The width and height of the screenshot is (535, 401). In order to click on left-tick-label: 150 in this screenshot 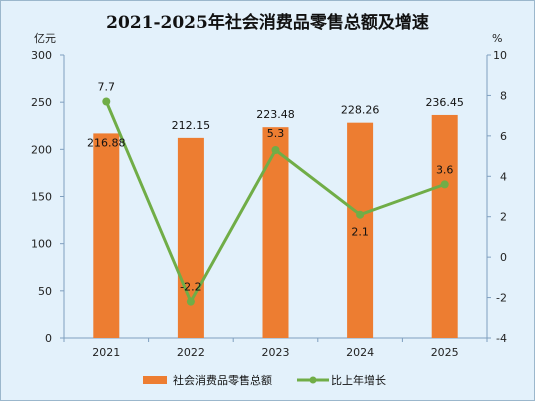, I will do `click(41, 197)`.